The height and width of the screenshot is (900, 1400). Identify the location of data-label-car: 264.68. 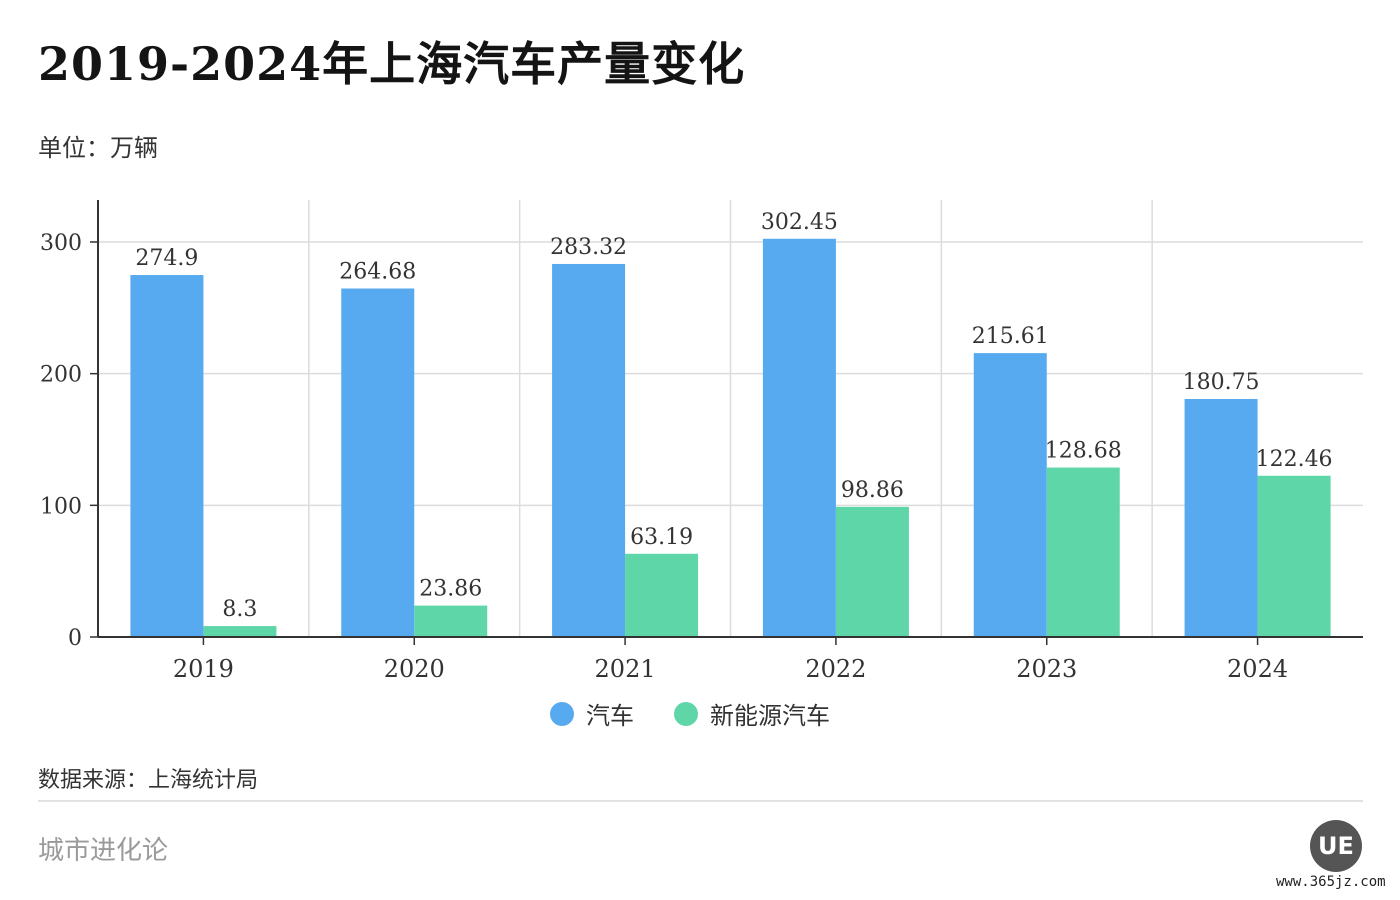
(377, 272).